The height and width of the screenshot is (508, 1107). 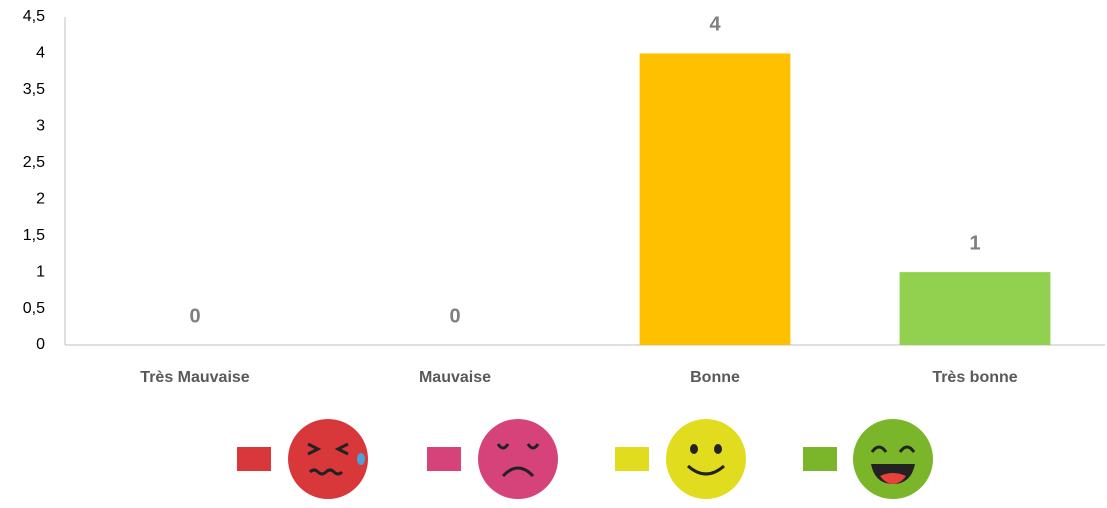 What do you see at coordinates (974, 377) in the screenshot?
I see `x-tick-label: Très bonne` at bounding box center [974, 377].